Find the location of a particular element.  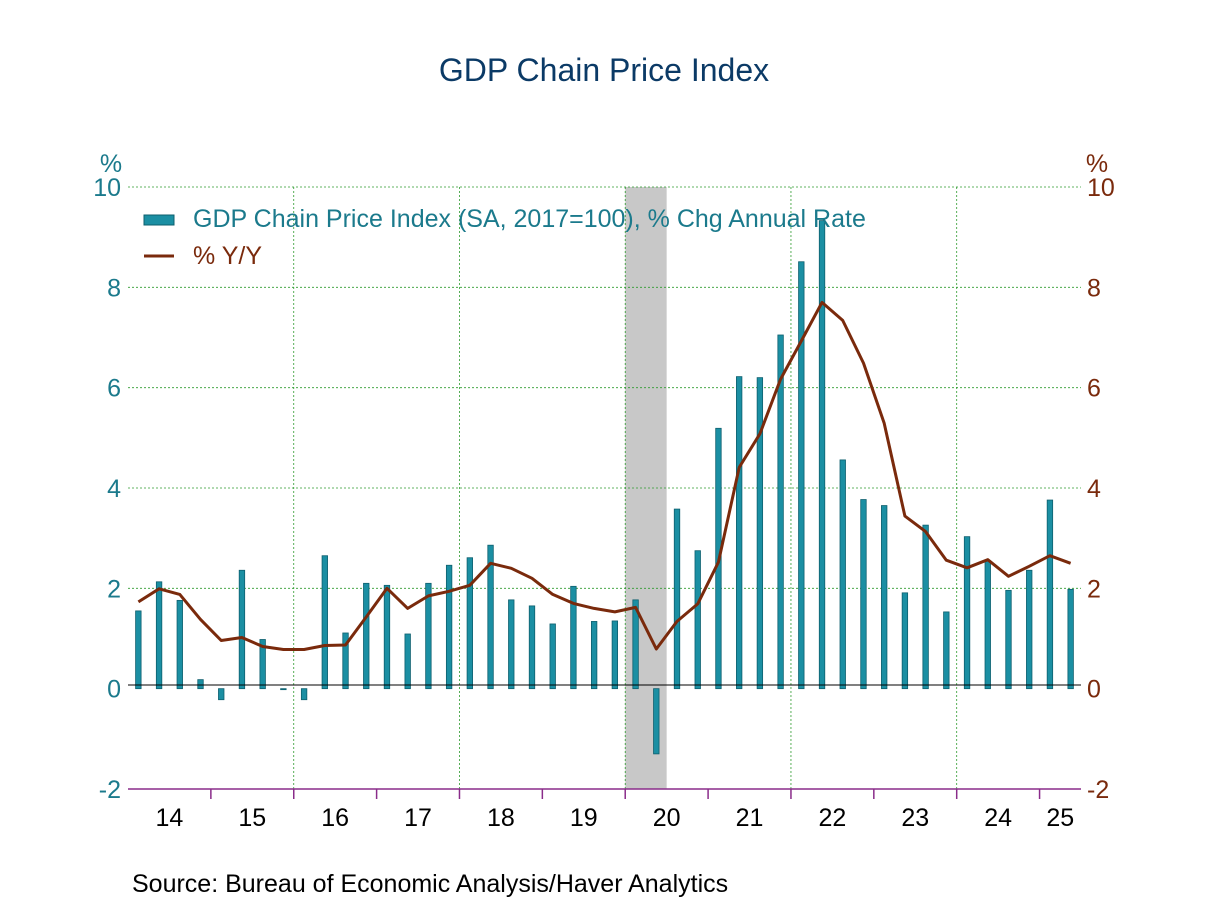

left-tick-label: -2 is located at coordinates (110, 790).